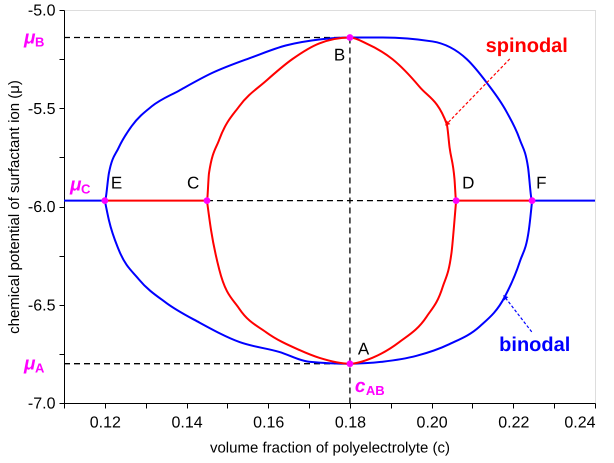 The height and width of the screenshot is (463, 614). Describe the element at coordinates (106, 423) in the screenshot. I see `x-tick-label: 0.12` at that location.